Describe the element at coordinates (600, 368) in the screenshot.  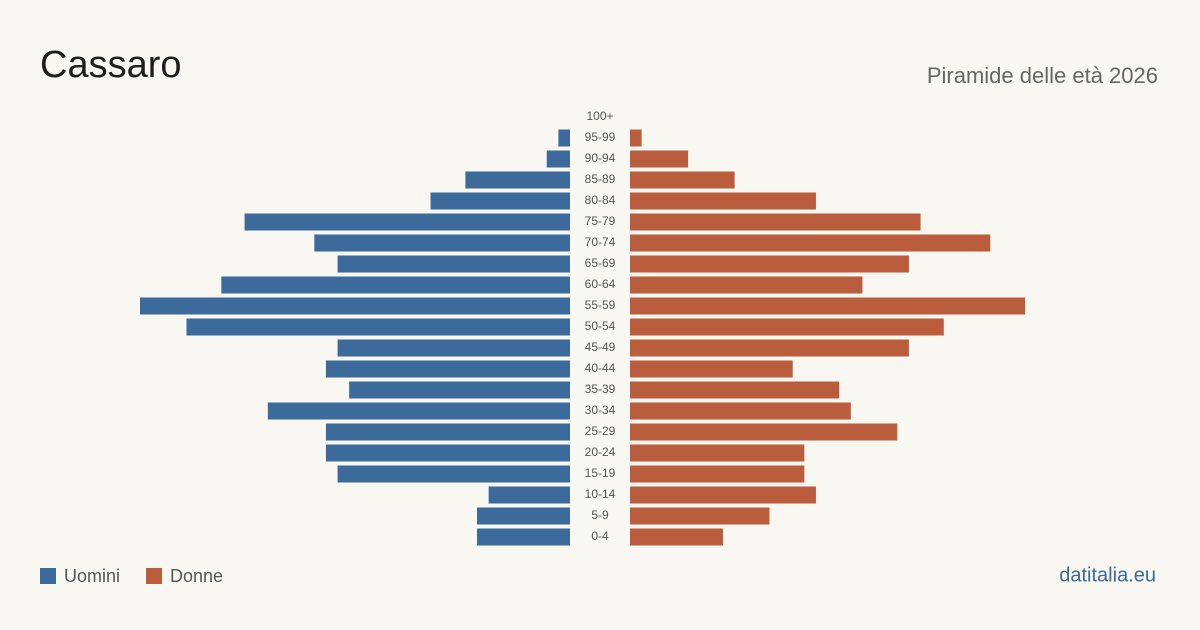
I see `age-label: 40-44` at that location.